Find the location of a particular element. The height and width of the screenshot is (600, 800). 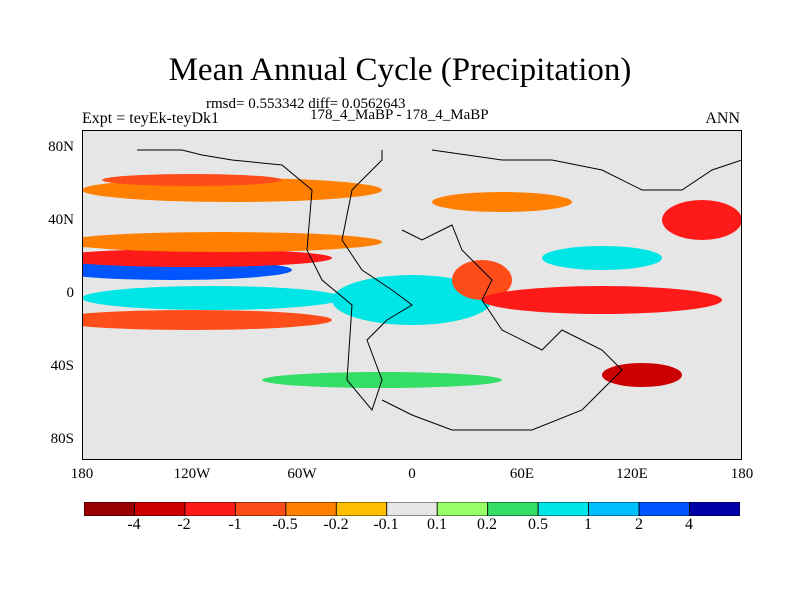

lat-label-40s: 40S is located at coordinates (62, 366).